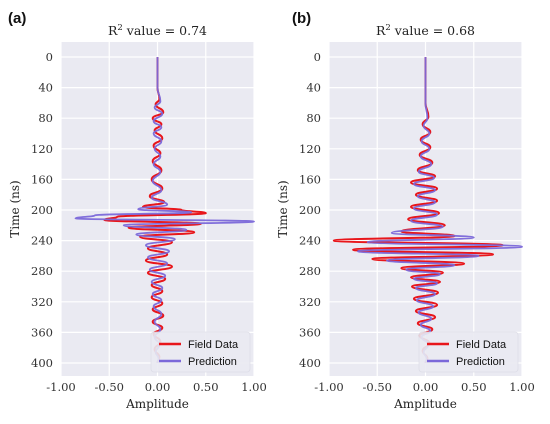 This screenshot has height=424, width=550. Describe the element at coordinates (155, 210) in the screenshot. I see `series-line-field-data` at that location.